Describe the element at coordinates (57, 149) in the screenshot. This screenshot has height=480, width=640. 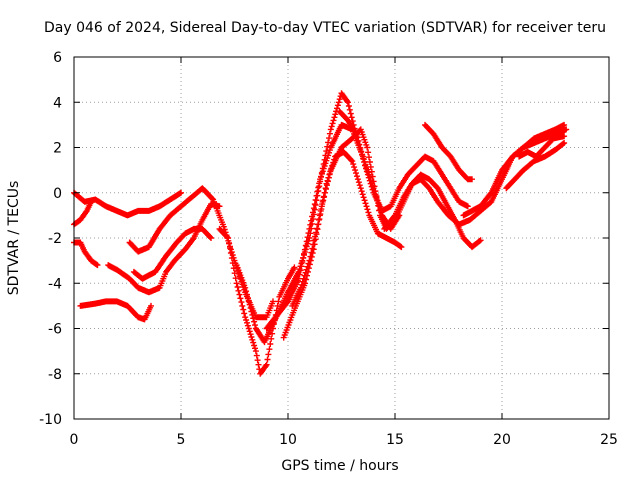
I see `y-tick-label: 2` at that location.